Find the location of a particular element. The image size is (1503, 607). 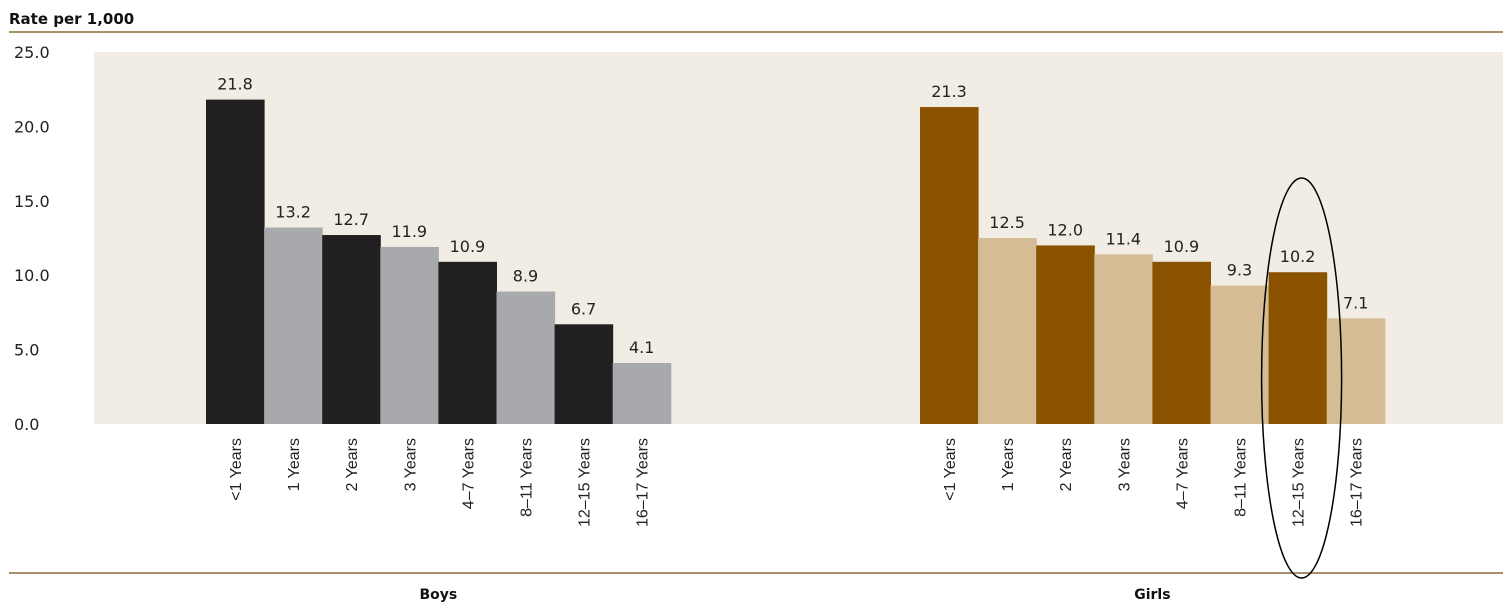

y-tick-label: 10.0 is located at coordinates (32, 275).